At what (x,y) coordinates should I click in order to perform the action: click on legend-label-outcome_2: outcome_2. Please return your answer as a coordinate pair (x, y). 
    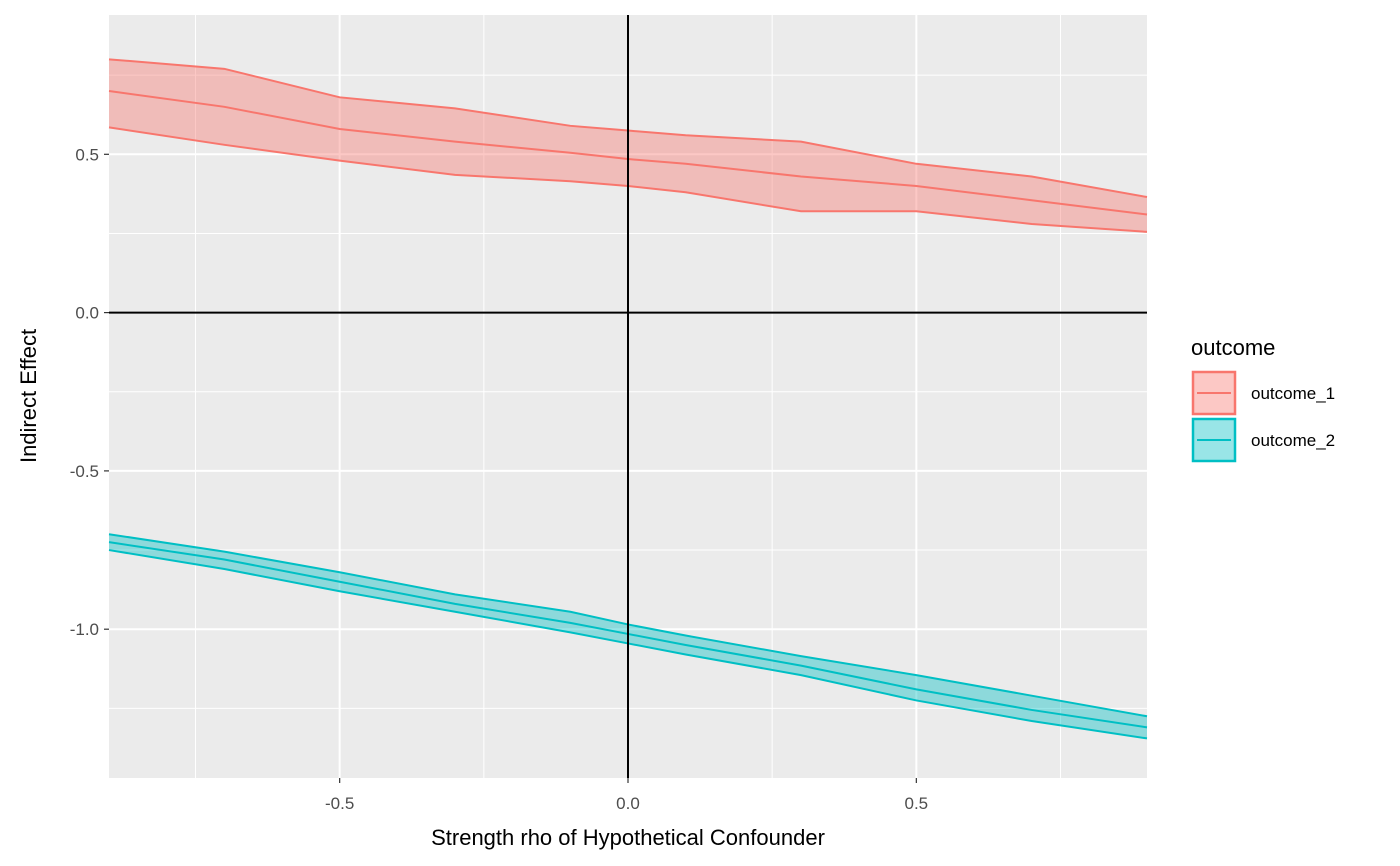
    Looking at the image, I should click on (1293, 440).